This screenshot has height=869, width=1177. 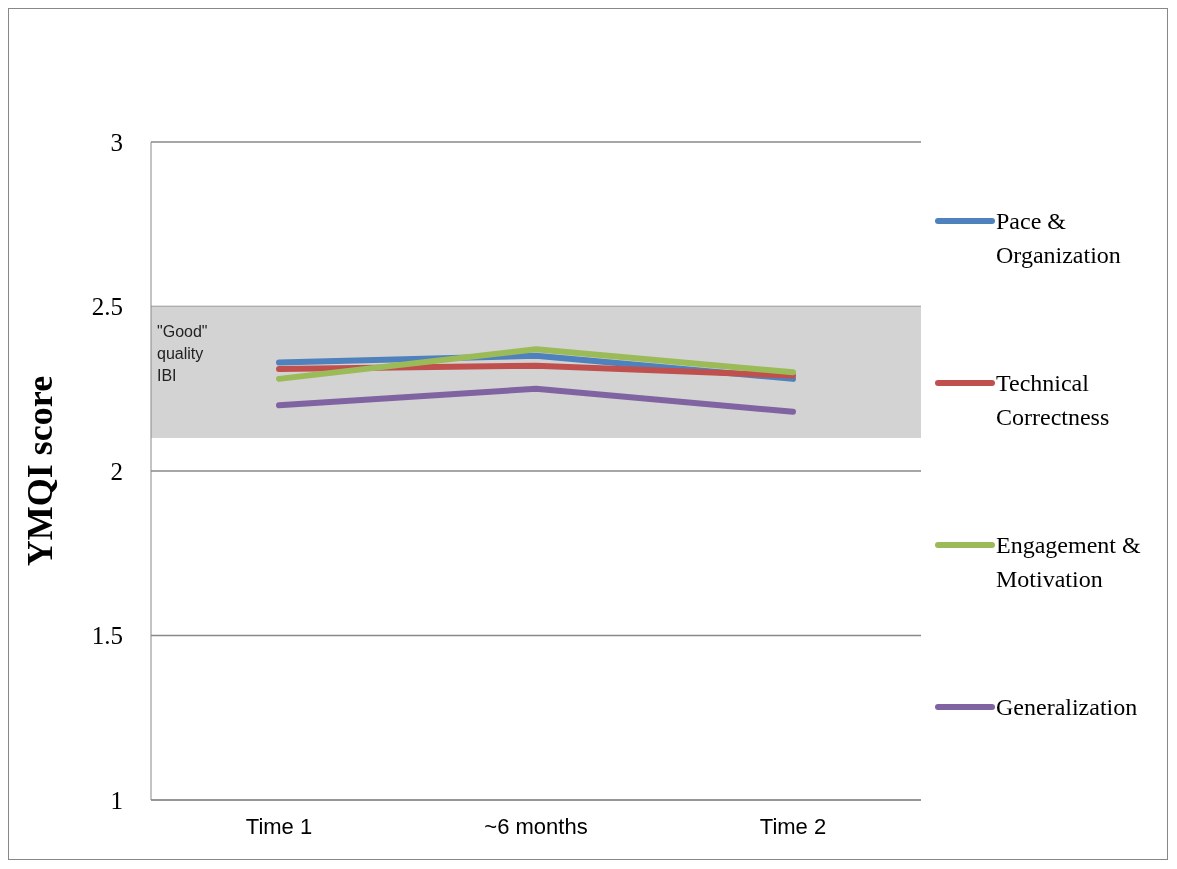 What do you see at coordinates (116, 471) in the screenshot?
I see `y-tick-label: 2` at bounding box center [116, 471].